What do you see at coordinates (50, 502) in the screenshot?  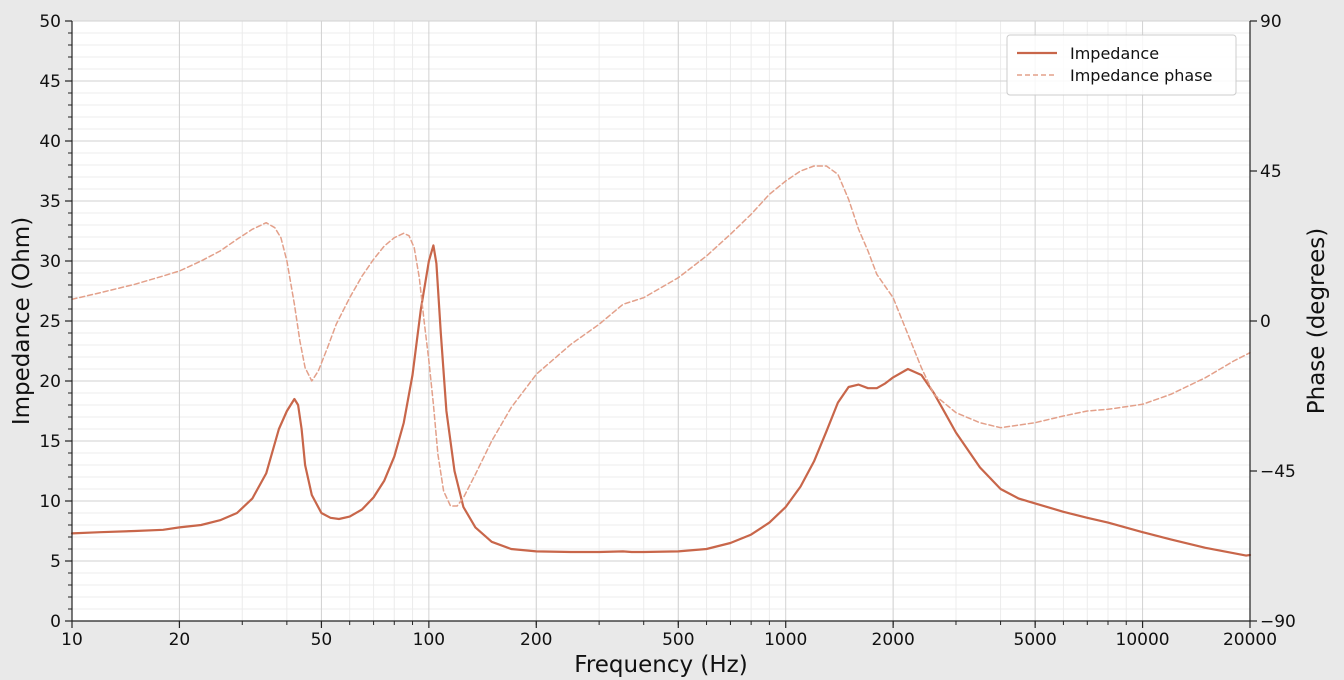 I see `y-tick-label: 10` at bounding box center [50, 502].